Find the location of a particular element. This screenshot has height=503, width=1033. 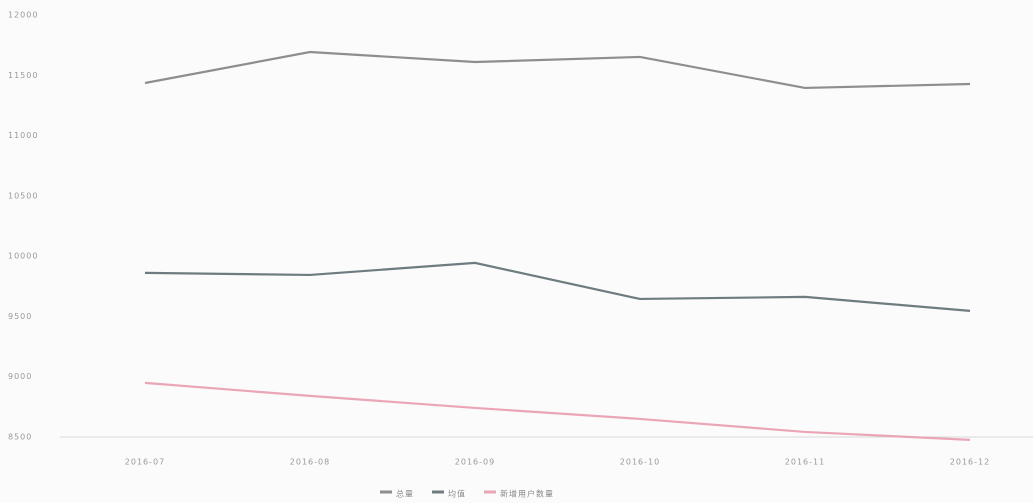

x-tick-label: 2016-10 is located at coordinates (640, 462).